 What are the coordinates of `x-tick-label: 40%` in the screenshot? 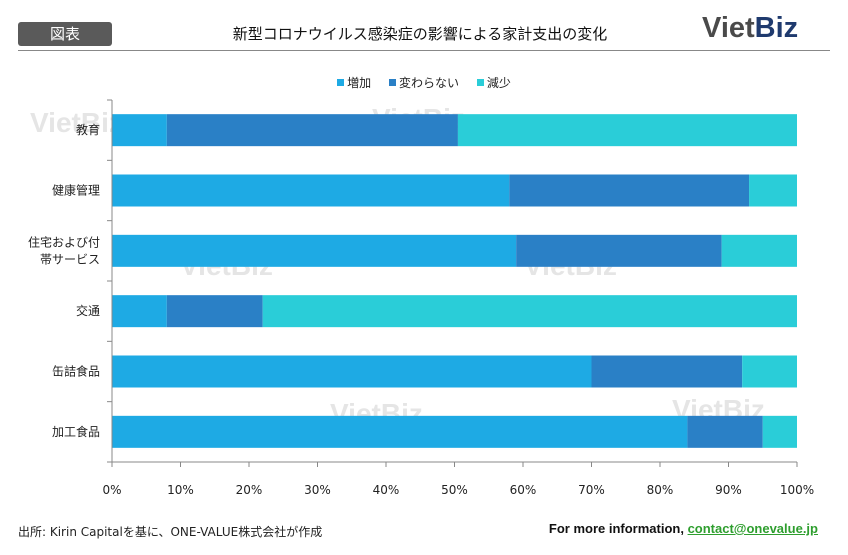 It's located at (386, 490).